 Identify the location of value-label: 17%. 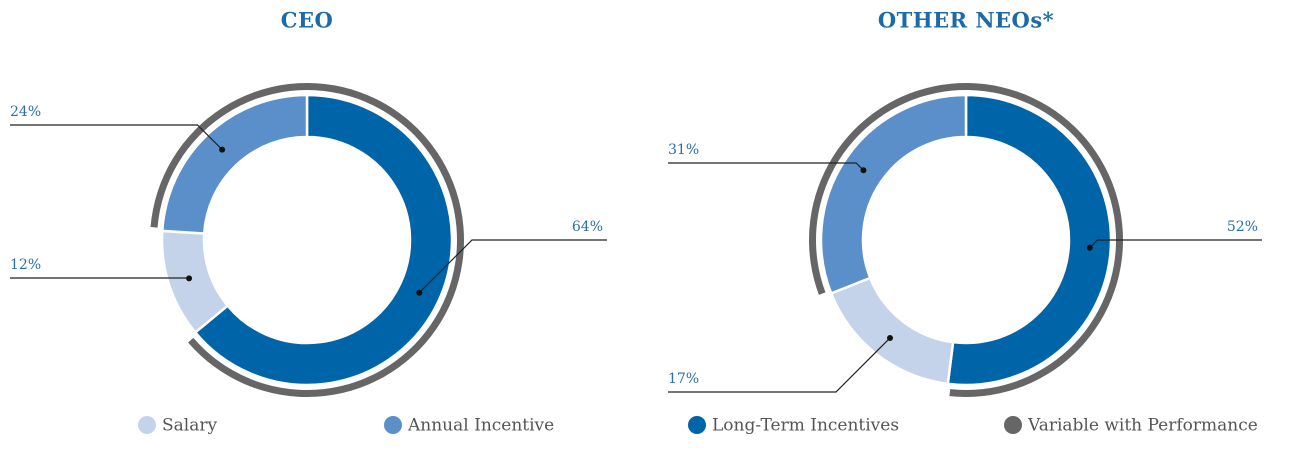
(683, 379).